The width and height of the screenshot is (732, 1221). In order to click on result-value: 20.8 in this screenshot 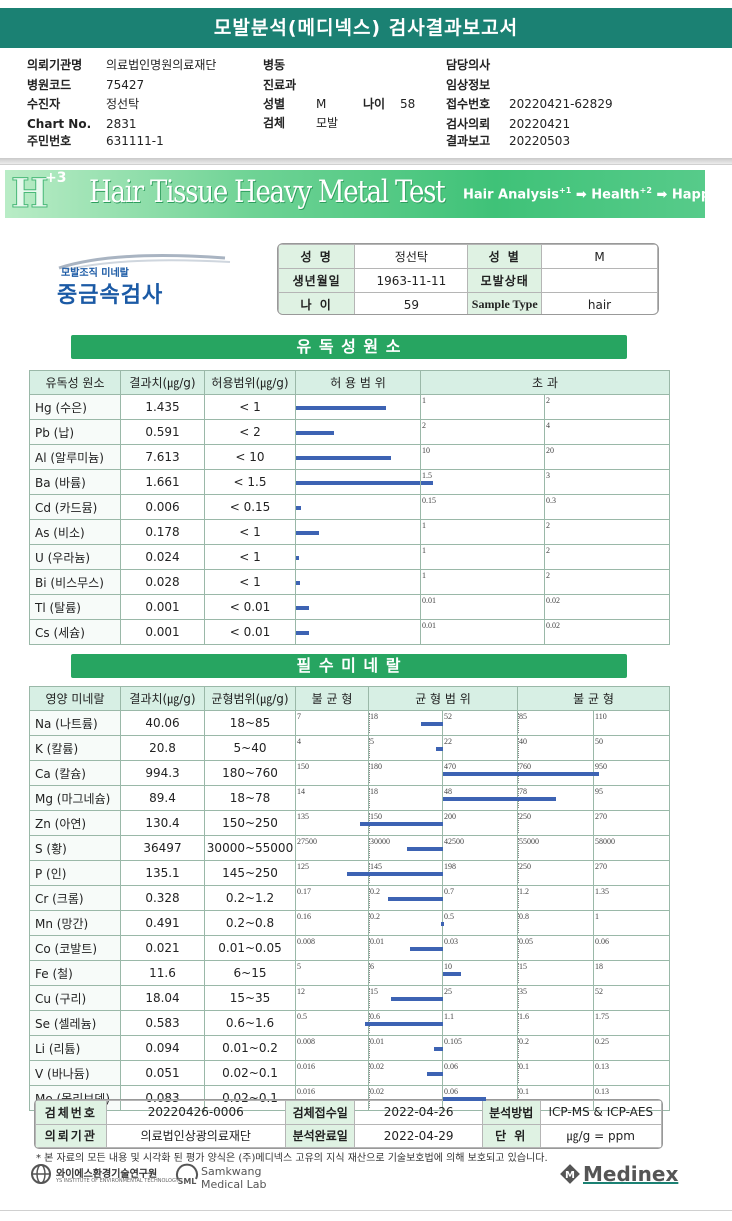, I will do `click(162, 748)`.